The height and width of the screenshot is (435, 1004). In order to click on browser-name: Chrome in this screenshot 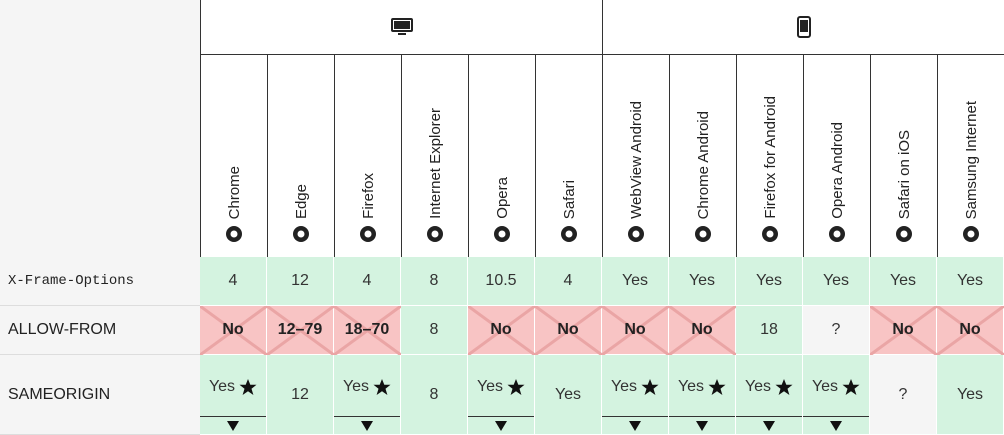, I will do `click(234, 192)`.